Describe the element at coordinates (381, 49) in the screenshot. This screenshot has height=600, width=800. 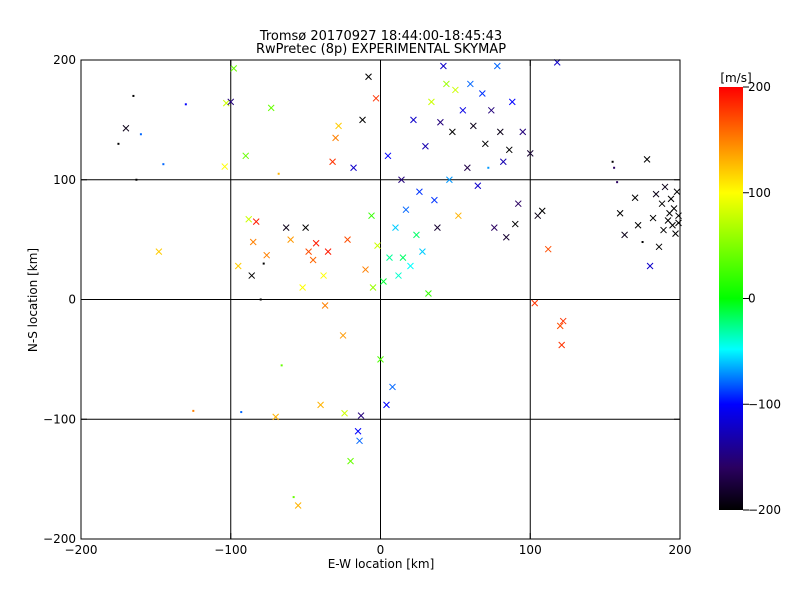
I see `chart-subtitle: RwPretec (8p) EXPERIMENTAL SKYMAP` at that location.